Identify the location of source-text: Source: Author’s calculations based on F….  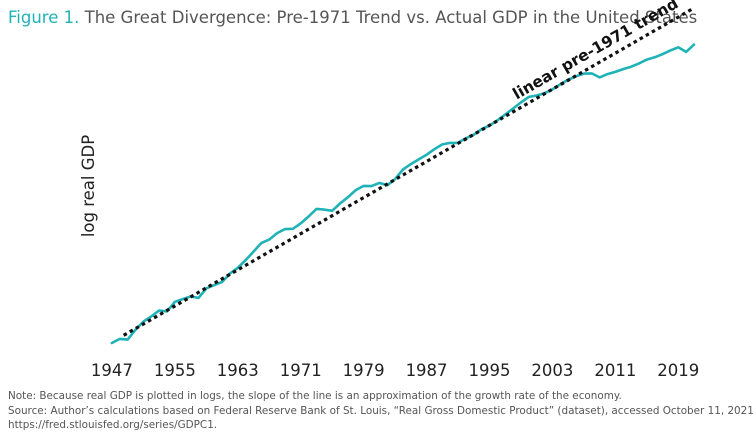
(380, 410).